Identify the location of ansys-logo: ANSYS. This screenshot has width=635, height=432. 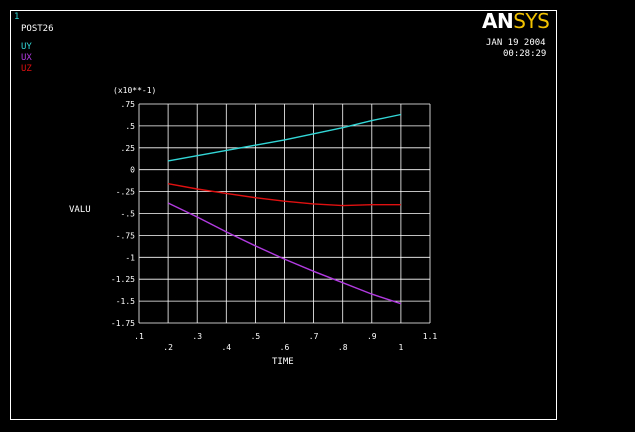
(516, 21).